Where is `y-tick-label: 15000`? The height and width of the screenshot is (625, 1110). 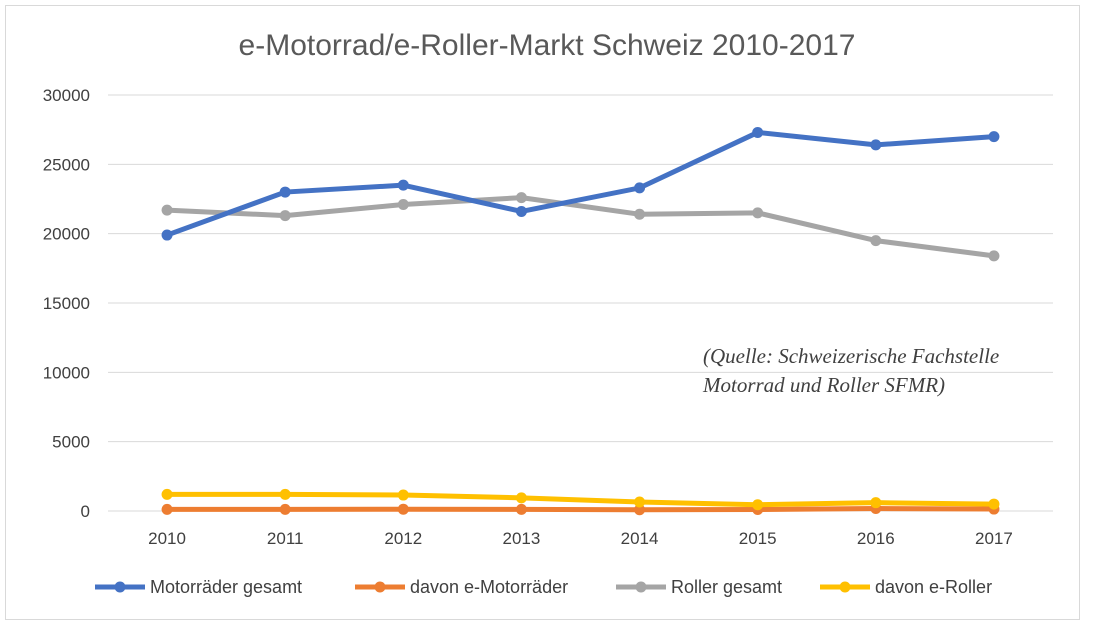 y-tick-label: 15000 is located at coordinates (66, 303).